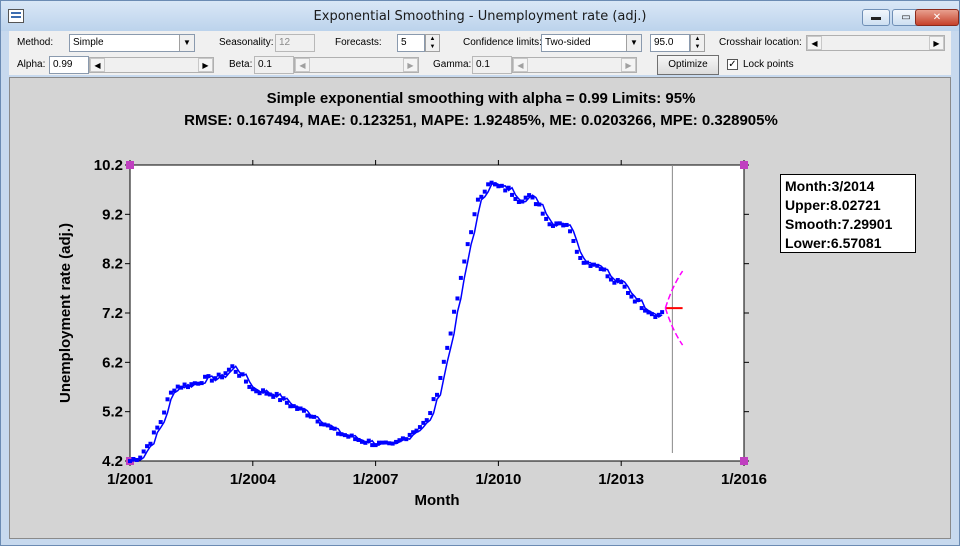 The height and width of the screenshot is (546, 960). I want to click on crosshair-lower: Lower:6.57081, so click(833, 243).